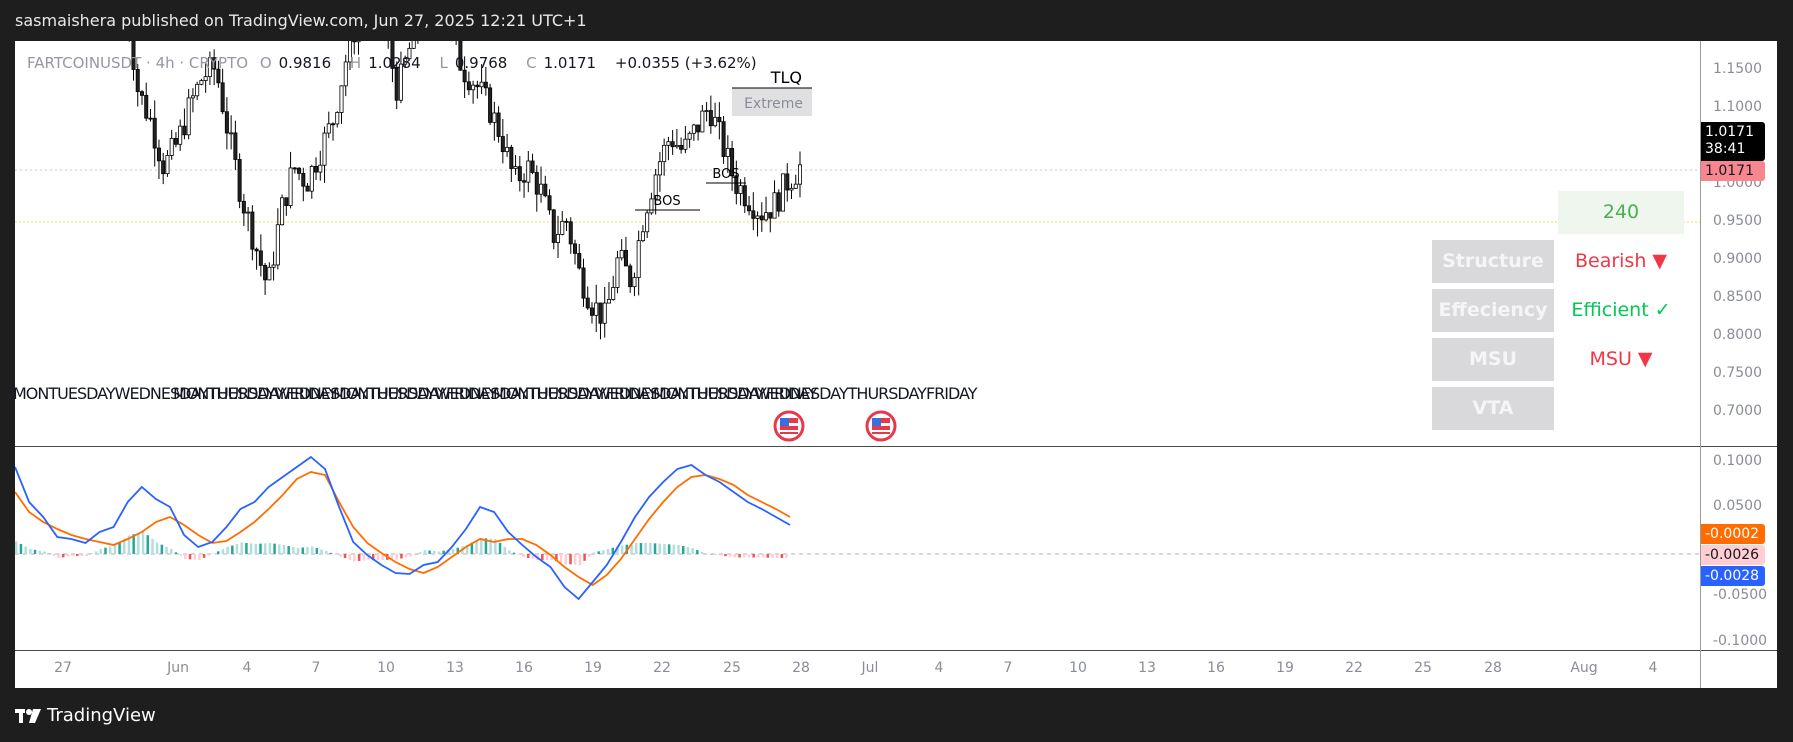 This screenshot has height=742, width=1793. Describe the element at coordinates (685, 63) in the screenshot. I see `change-value: +0.0355 (+3.62%)` at that location.